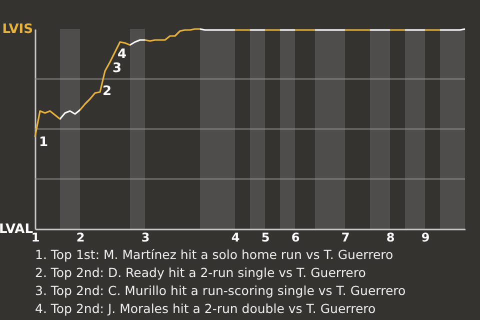  Describe the element at coordinates (214, 254) in the screenshot. I see `text: 1. Top 1st: M. Martínez hit a solo home run vs T. Guerrero` at that location.